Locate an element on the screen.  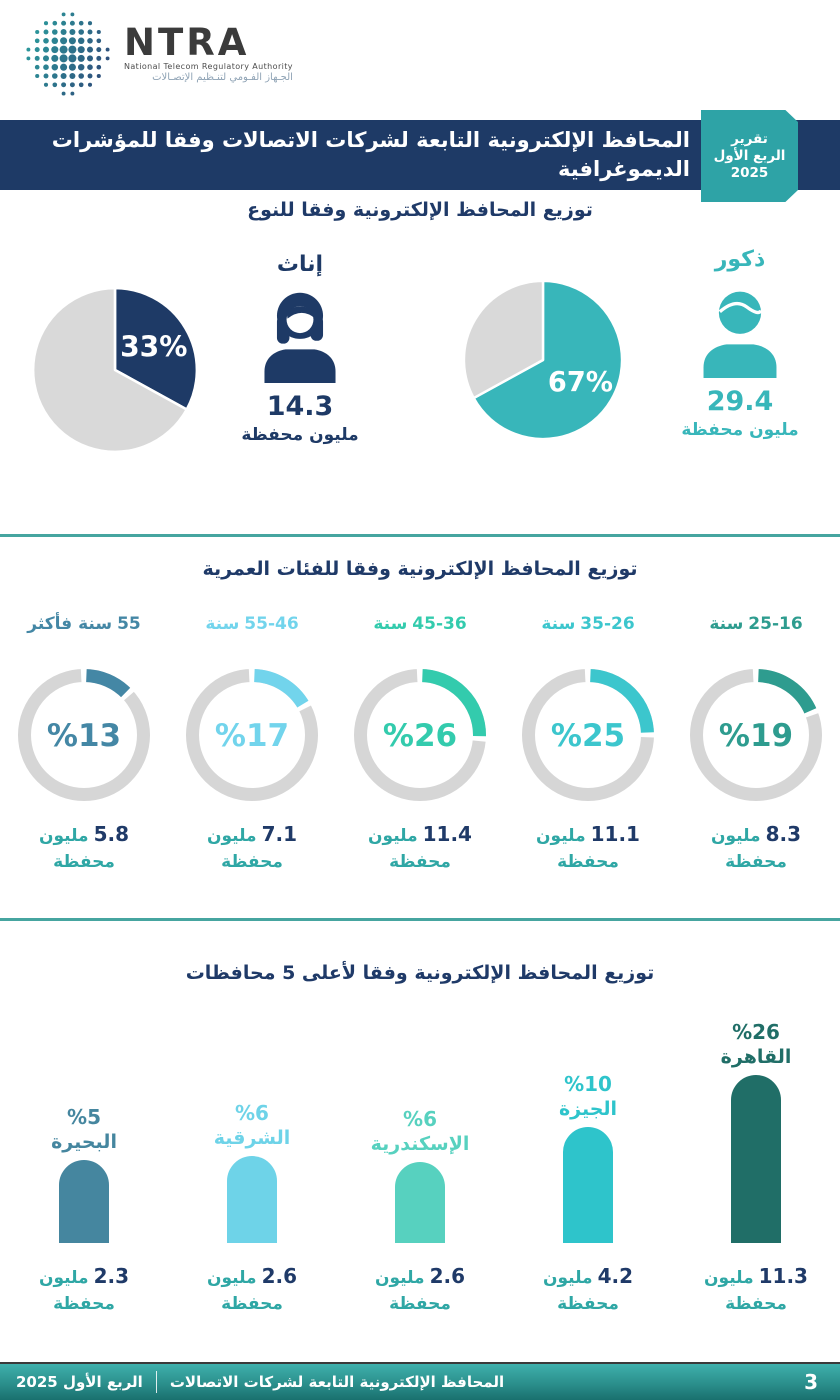
male-unit: مليون محفظة is located at coordinates (740, 430).